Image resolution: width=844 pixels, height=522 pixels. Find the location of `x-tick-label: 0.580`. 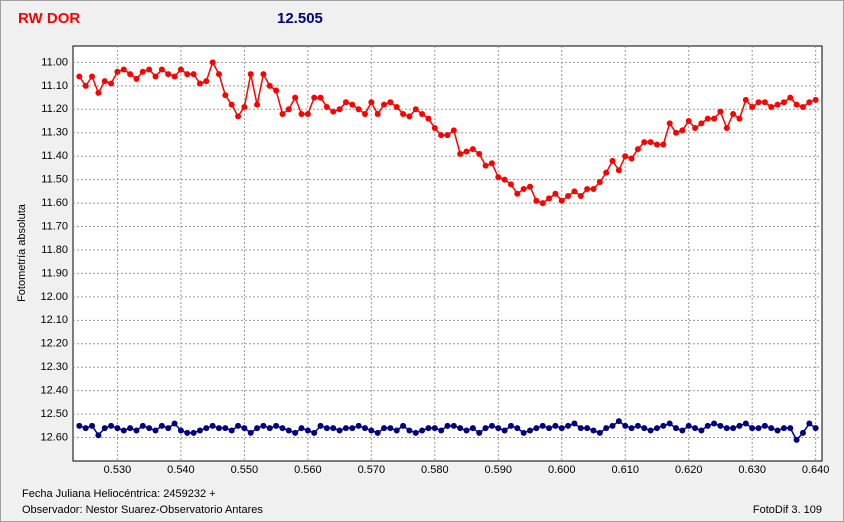

x-tick-label: 0.580 is located at coordinates (435, 470).